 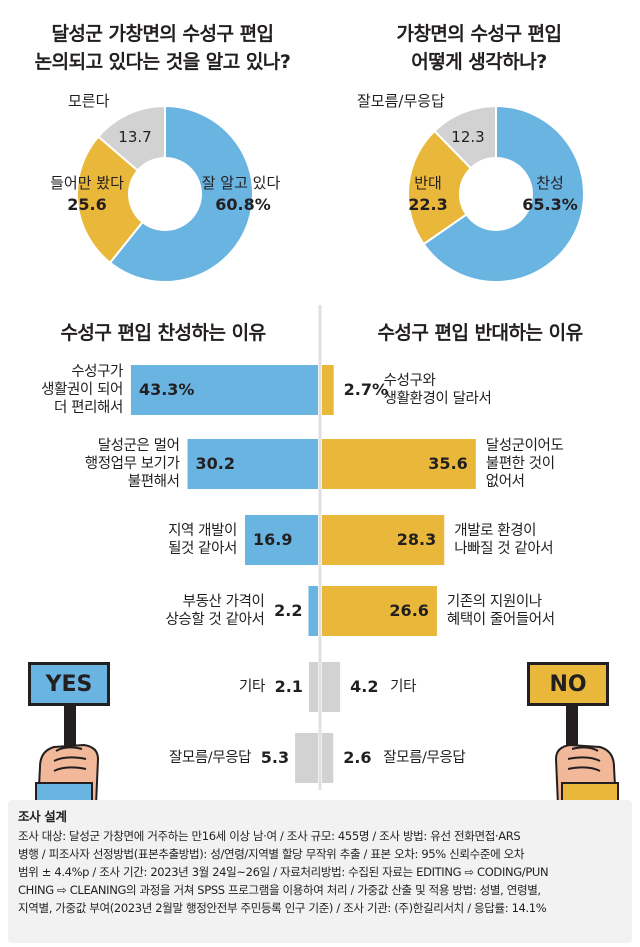 What do you see at coordinates (110, 200) in the screenshot?
I see `donut1-slice-heard` at bounding box center [110, 200].